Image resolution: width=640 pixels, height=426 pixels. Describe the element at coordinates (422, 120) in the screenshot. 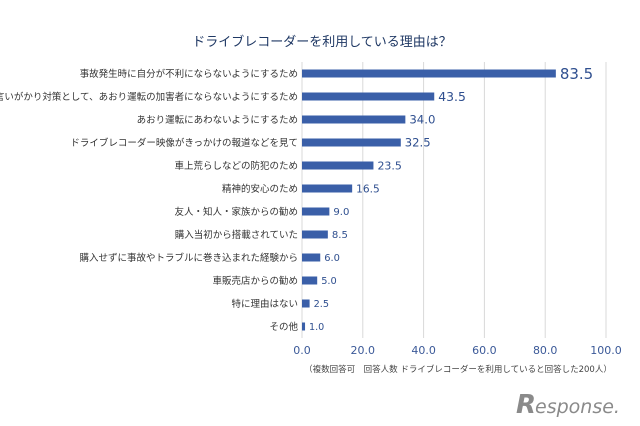

I see `value-label: 34.0` at that location.